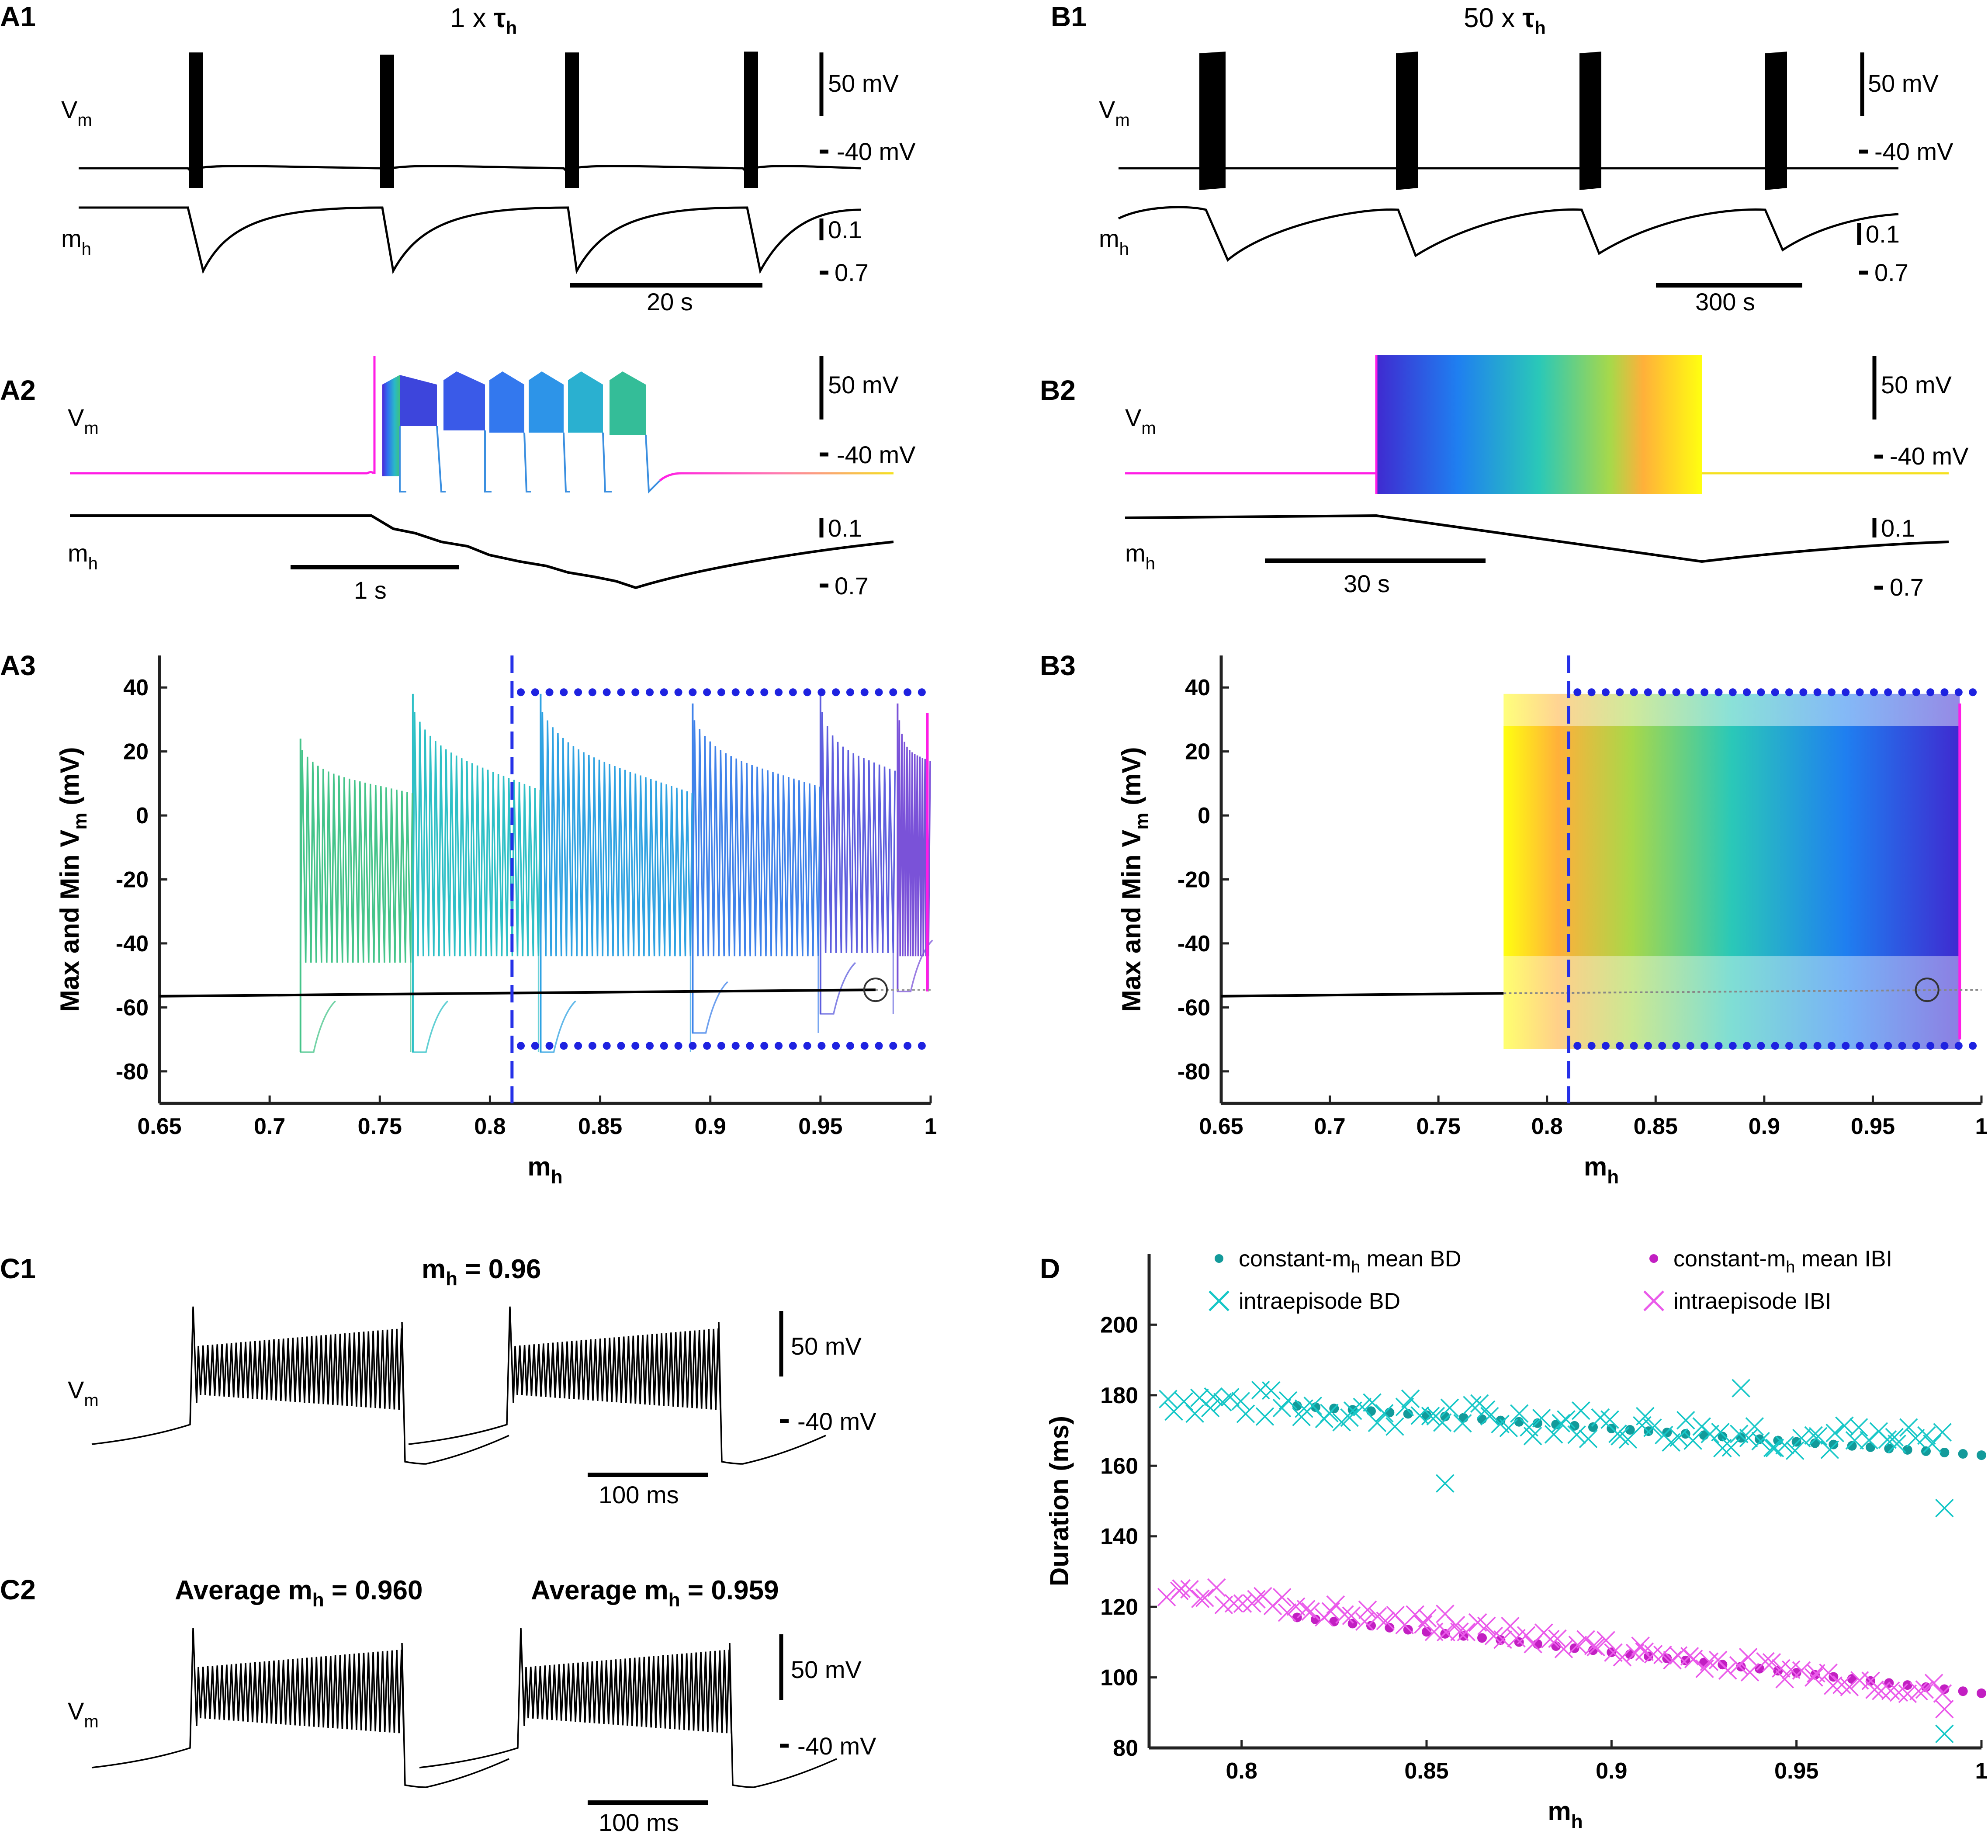 Image resolution: width=1988 pixels, height=1848 pixels. What do you see at coordinates (826, 1346) in the screenshot?
I see `scalebar-v-label-C1: 50 mV` at bounding box center [826, 1346].